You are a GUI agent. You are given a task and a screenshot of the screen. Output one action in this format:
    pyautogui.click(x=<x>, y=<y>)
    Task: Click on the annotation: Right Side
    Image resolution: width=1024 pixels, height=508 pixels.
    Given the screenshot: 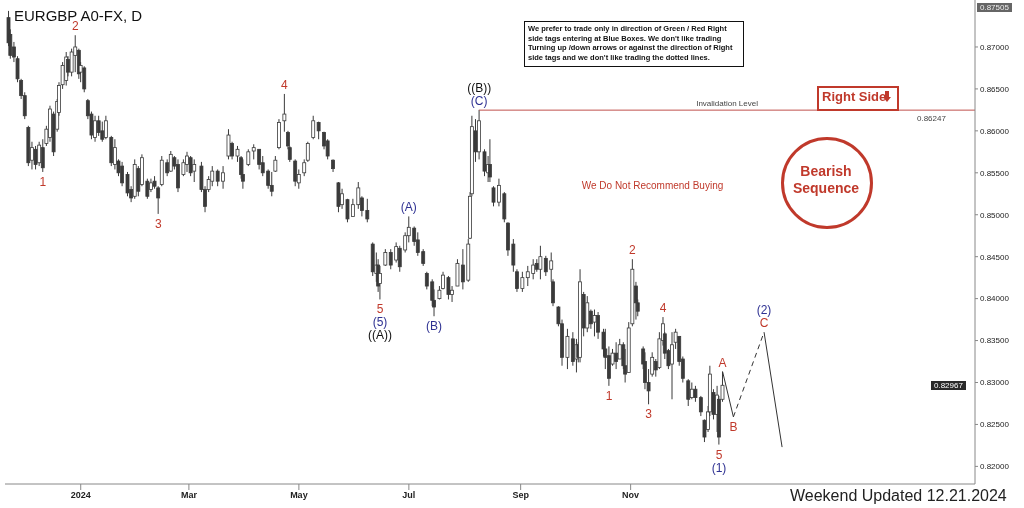 What is the action you would take?
    pyautogui.click(x=854, y=96)
    